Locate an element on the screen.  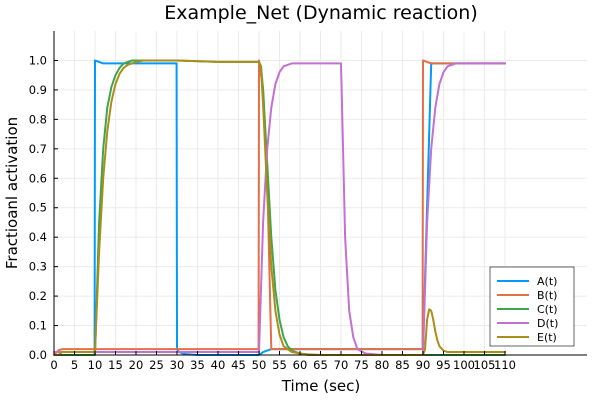
x-tick-label: 80 is located at coordinates (382, 365).